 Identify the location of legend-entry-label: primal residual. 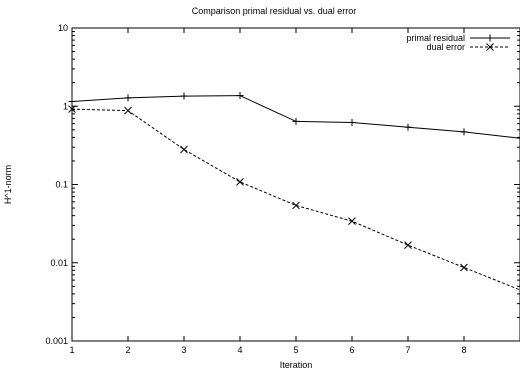
(435, 38).